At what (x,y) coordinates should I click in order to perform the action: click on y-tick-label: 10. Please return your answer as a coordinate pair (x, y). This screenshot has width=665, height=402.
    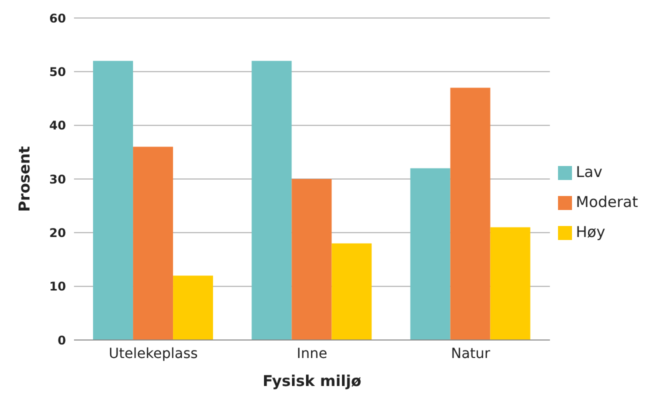
    Looking at the image, I should click on (57, 287).